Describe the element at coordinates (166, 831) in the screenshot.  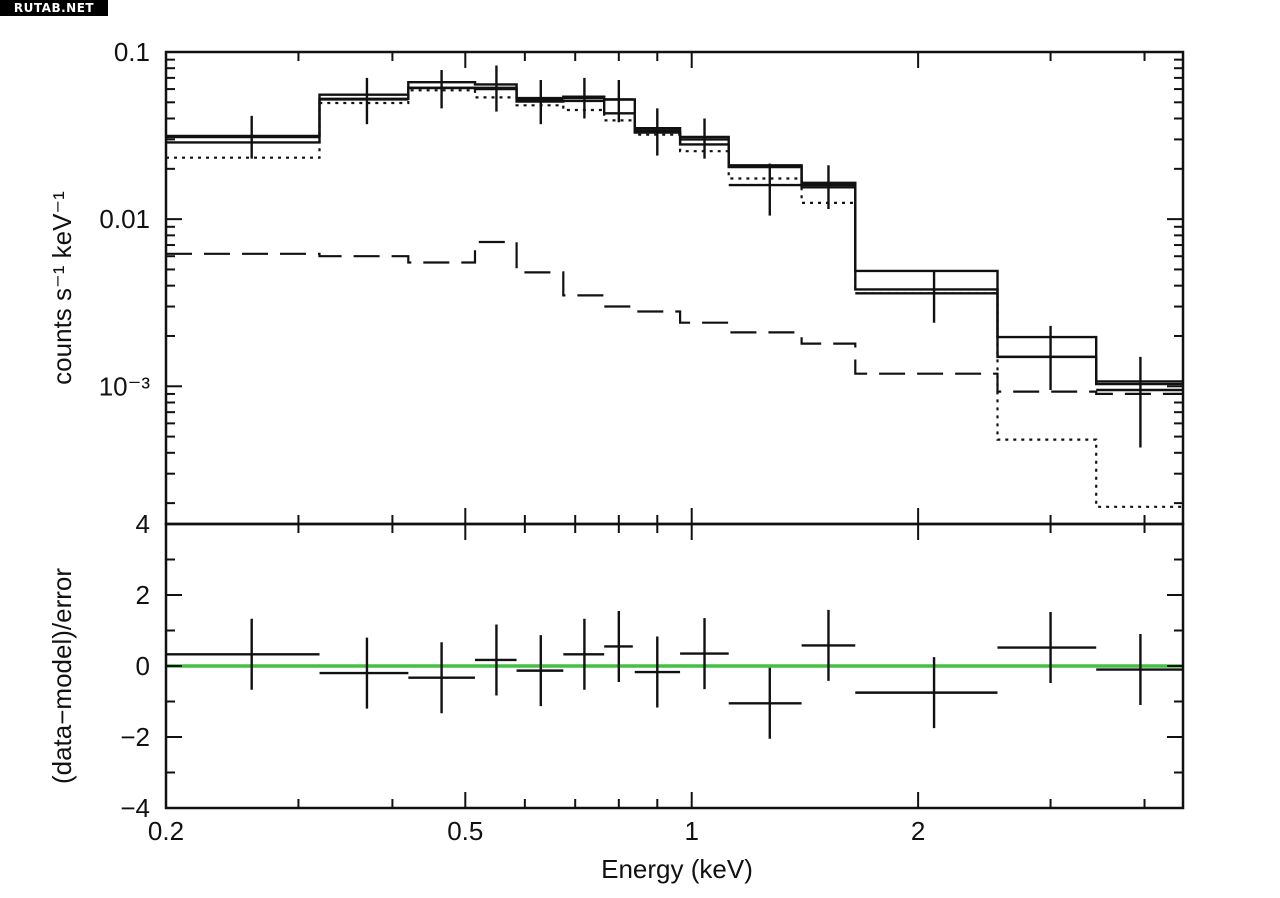
I see `x-tick-label: 0.2` at that location.